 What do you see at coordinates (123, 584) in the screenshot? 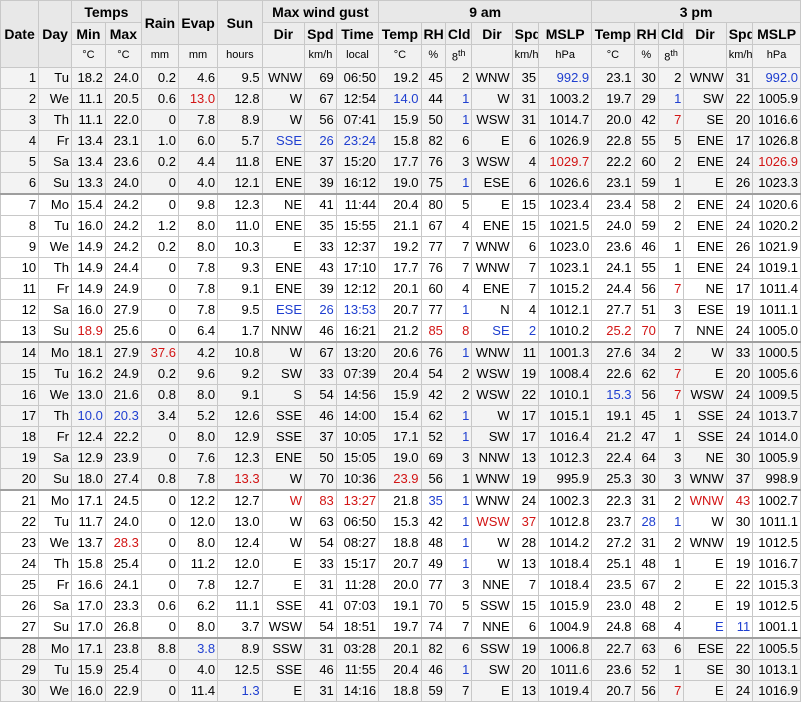
I see `max-temp-cell: 24.1` at bounding box center [123, 584].